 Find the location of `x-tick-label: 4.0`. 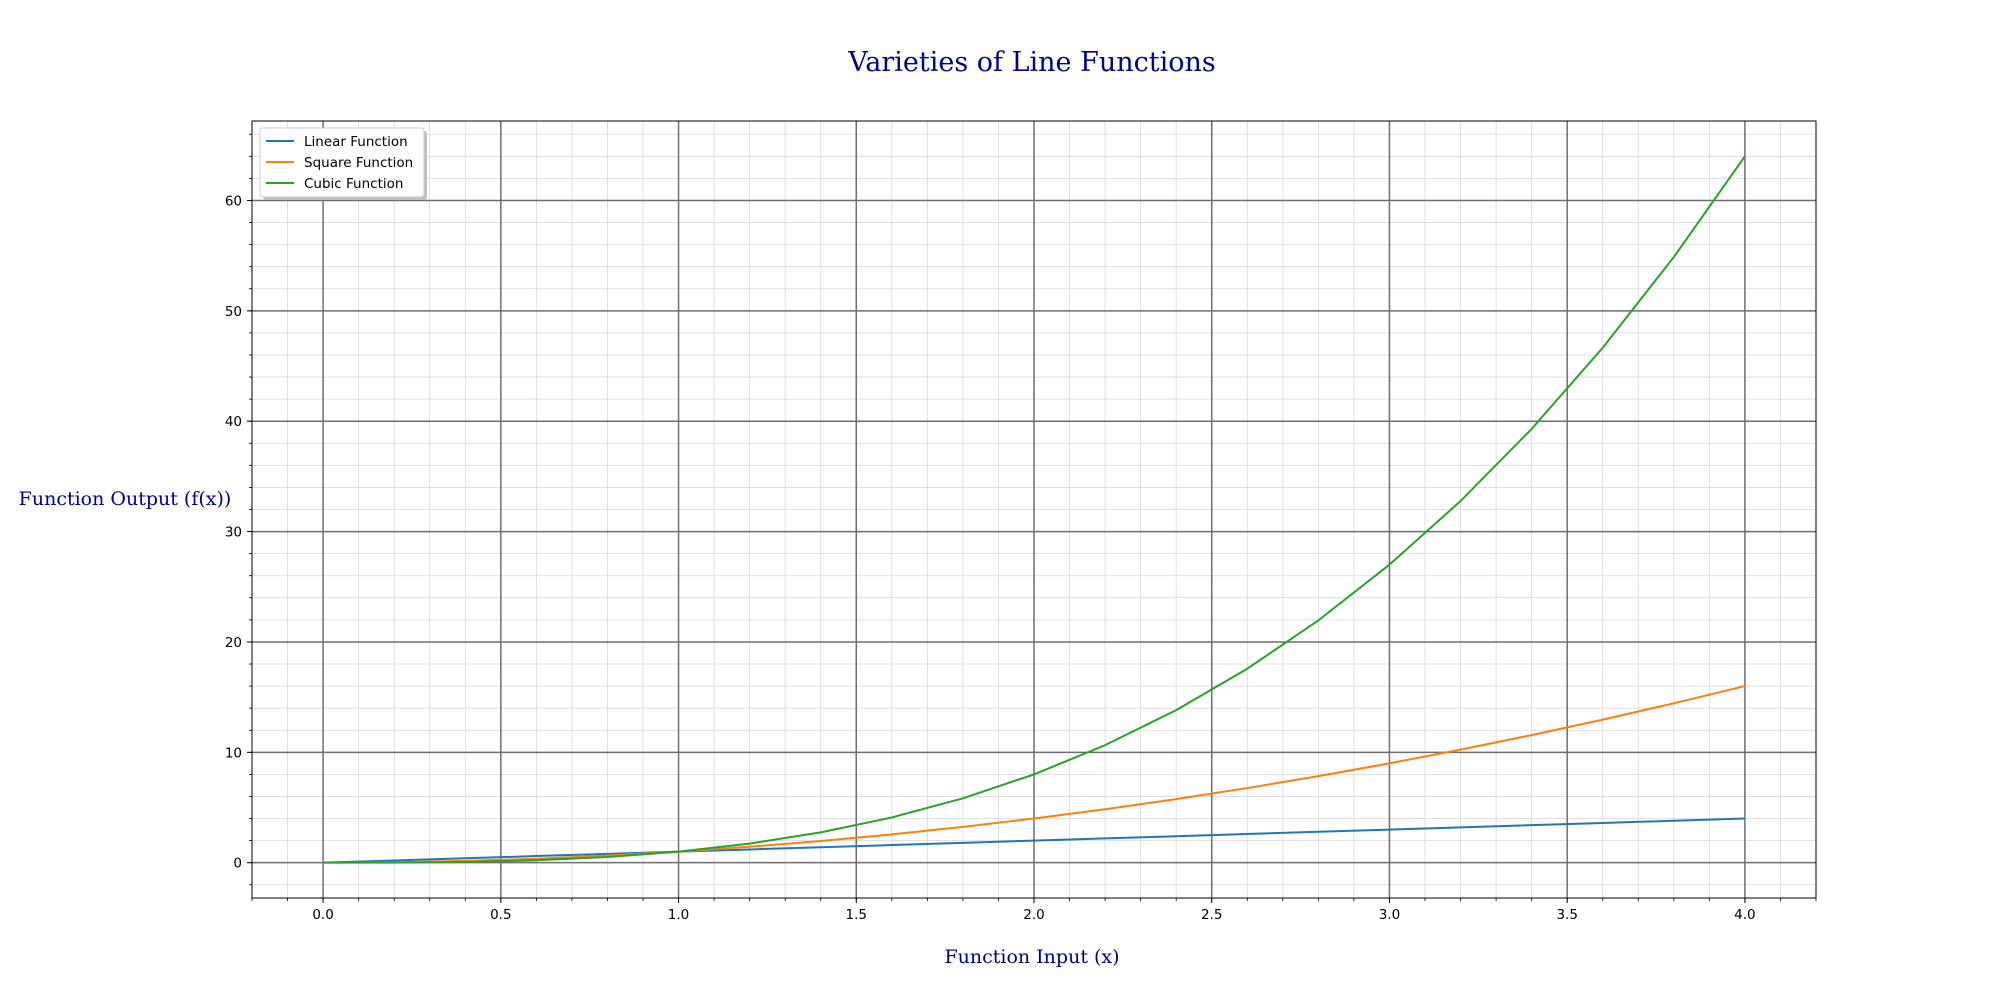

x-tick-label: 4.0 is located at coordinates (1744, 915).